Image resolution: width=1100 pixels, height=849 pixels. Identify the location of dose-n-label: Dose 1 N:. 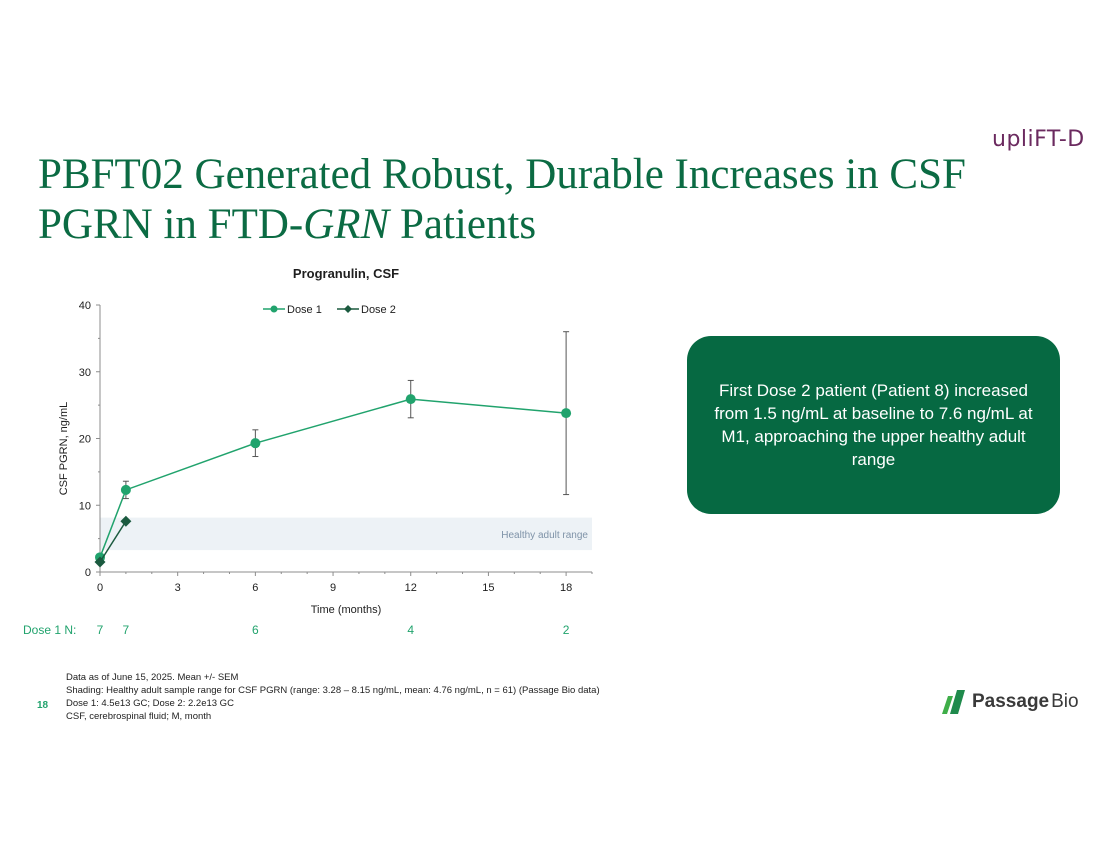
(50, 630).